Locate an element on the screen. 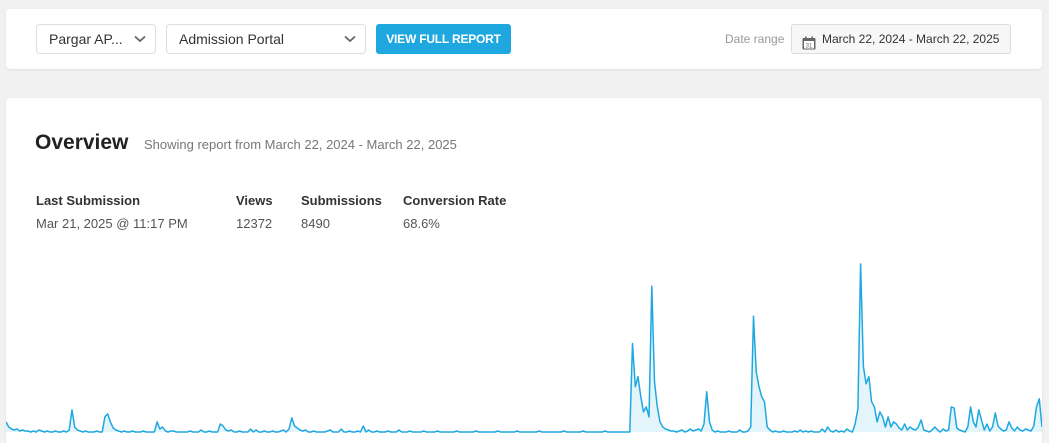  calendar-day-text: 31 is located at coordinates (809, 47).